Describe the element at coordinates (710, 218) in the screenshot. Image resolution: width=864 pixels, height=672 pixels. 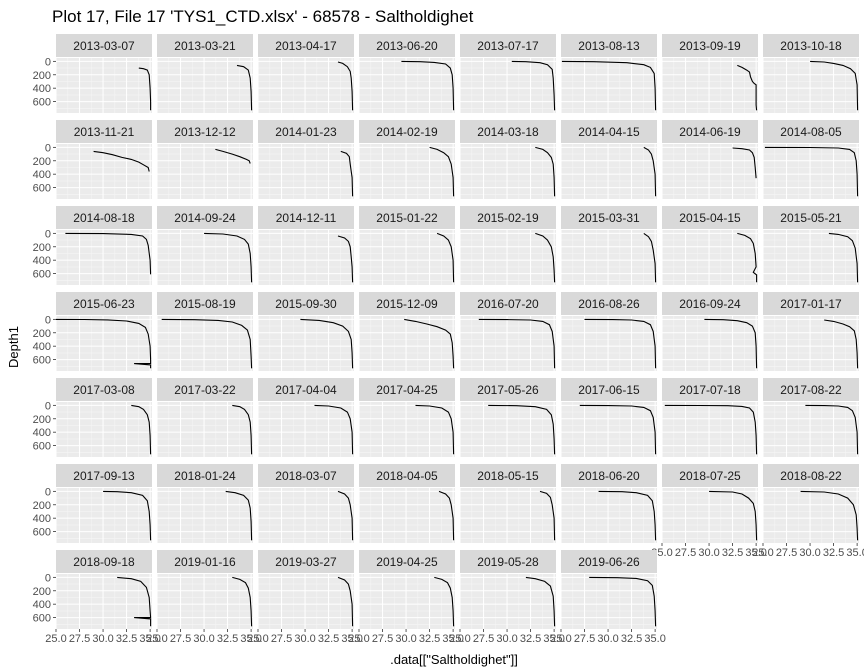
I see `facet-strip-label: 2015-04-15` at that location.